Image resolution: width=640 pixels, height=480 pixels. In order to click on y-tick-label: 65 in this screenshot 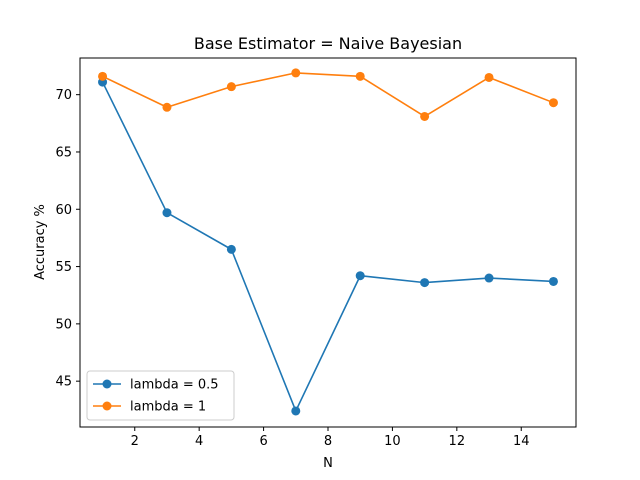, I will do `click(63, 152)`.